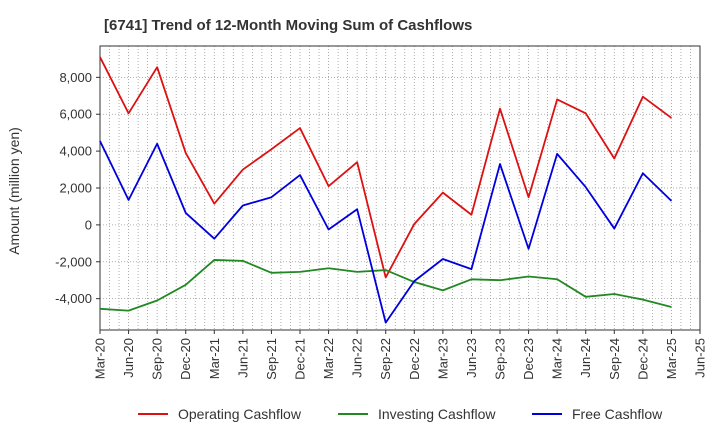  What do you see at coordinates (73, 298) in the screenshot?
I see `y-tick-label: -4,000` at bounding box center [73, 298].